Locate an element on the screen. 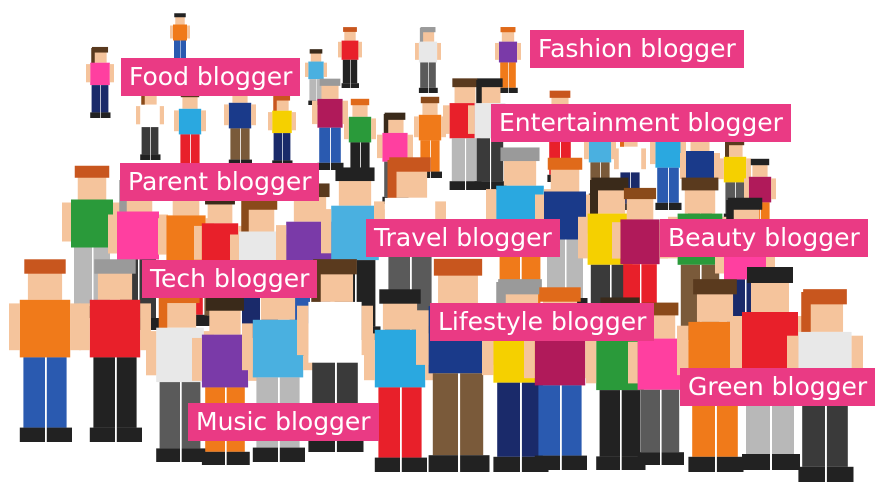  lifestyle-blogger-label: Lifestyle blogger is located at coordinates (542, 322).